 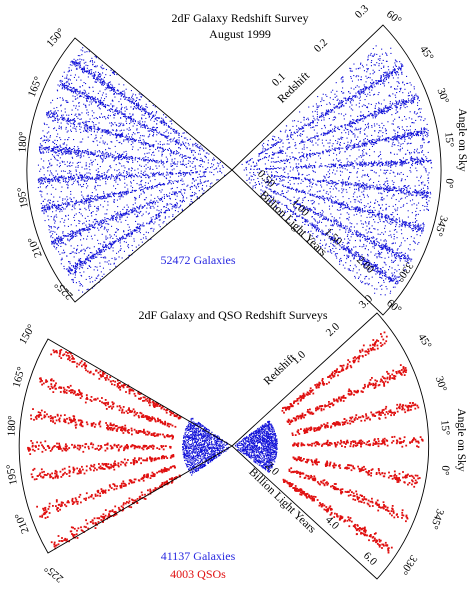 What do you see at coordinates (449, 139) in the screenshot?
I see `top-right-angle-15: 15°` at bounding box center [449, 139].